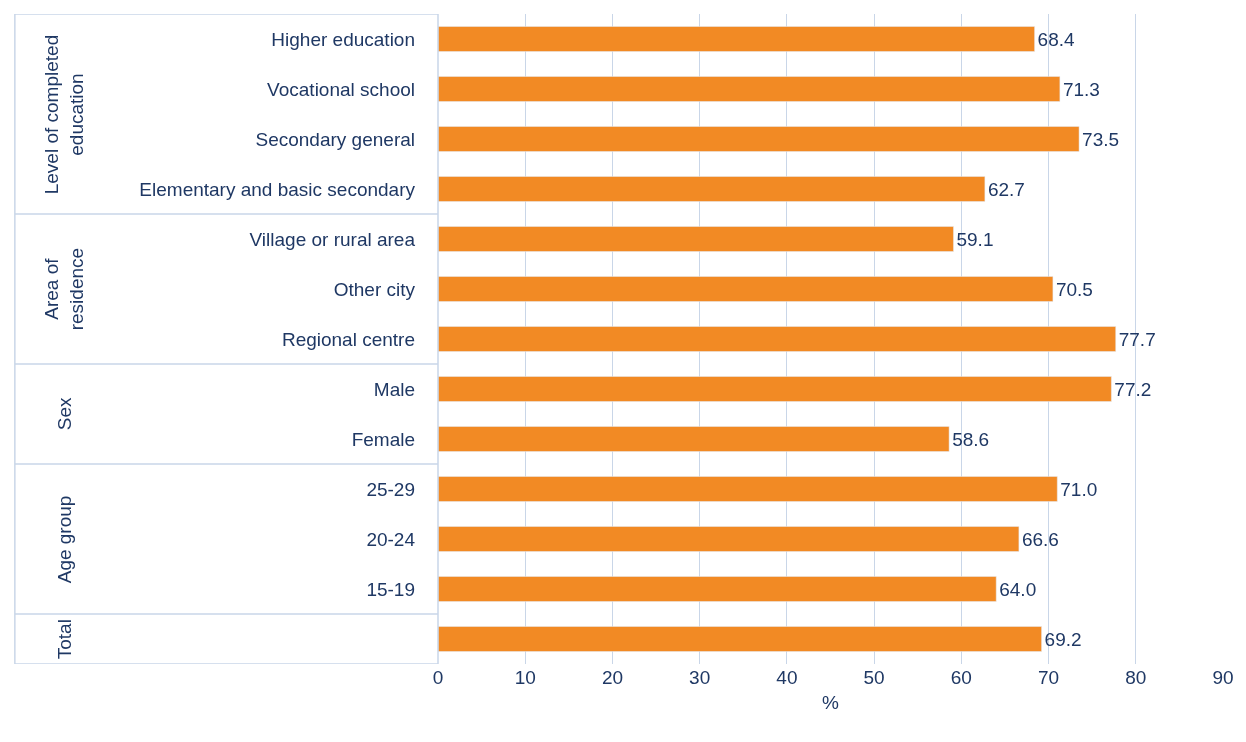 The height and width of the screenshot is (742, 1246). Describe the element at coordinates (1056, 39) in the screenshot. I see `data-label: 68.4` at that location.